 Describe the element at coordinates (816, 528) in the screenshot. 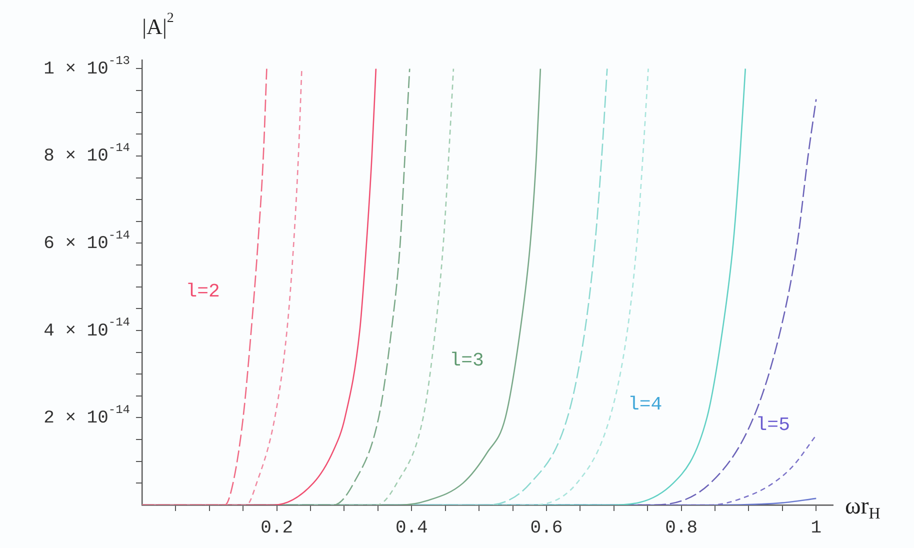

I see `x-tick-label: 1` at that location.